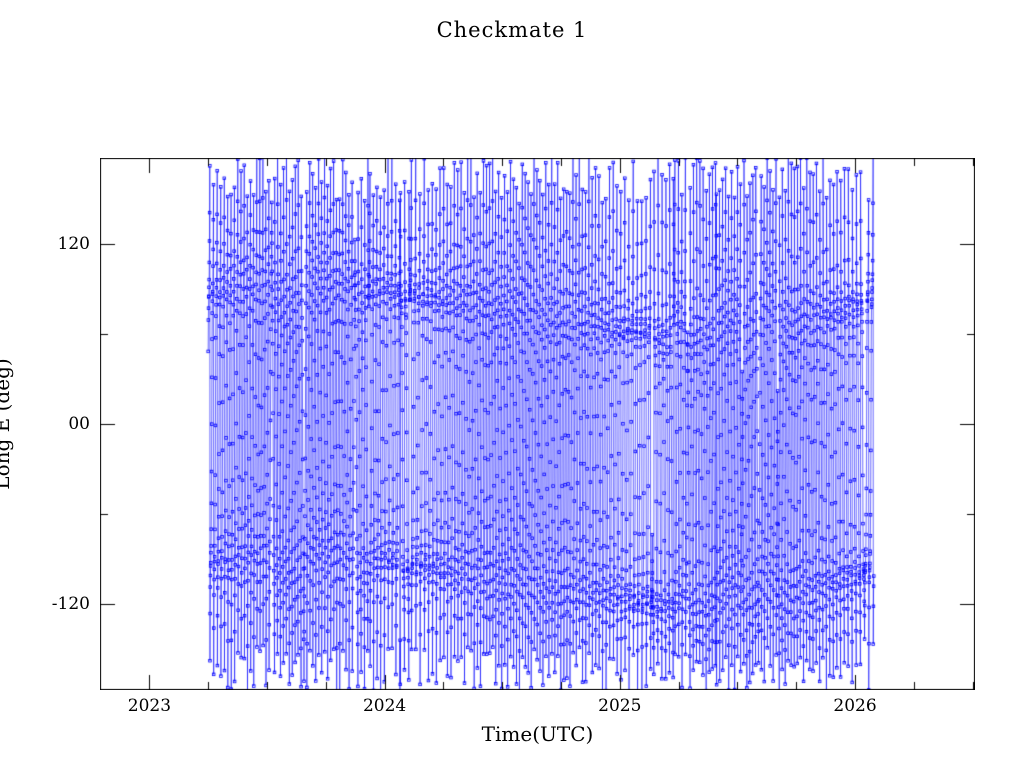  I want to click on x-tick-label: 2024, so click(384, 706).